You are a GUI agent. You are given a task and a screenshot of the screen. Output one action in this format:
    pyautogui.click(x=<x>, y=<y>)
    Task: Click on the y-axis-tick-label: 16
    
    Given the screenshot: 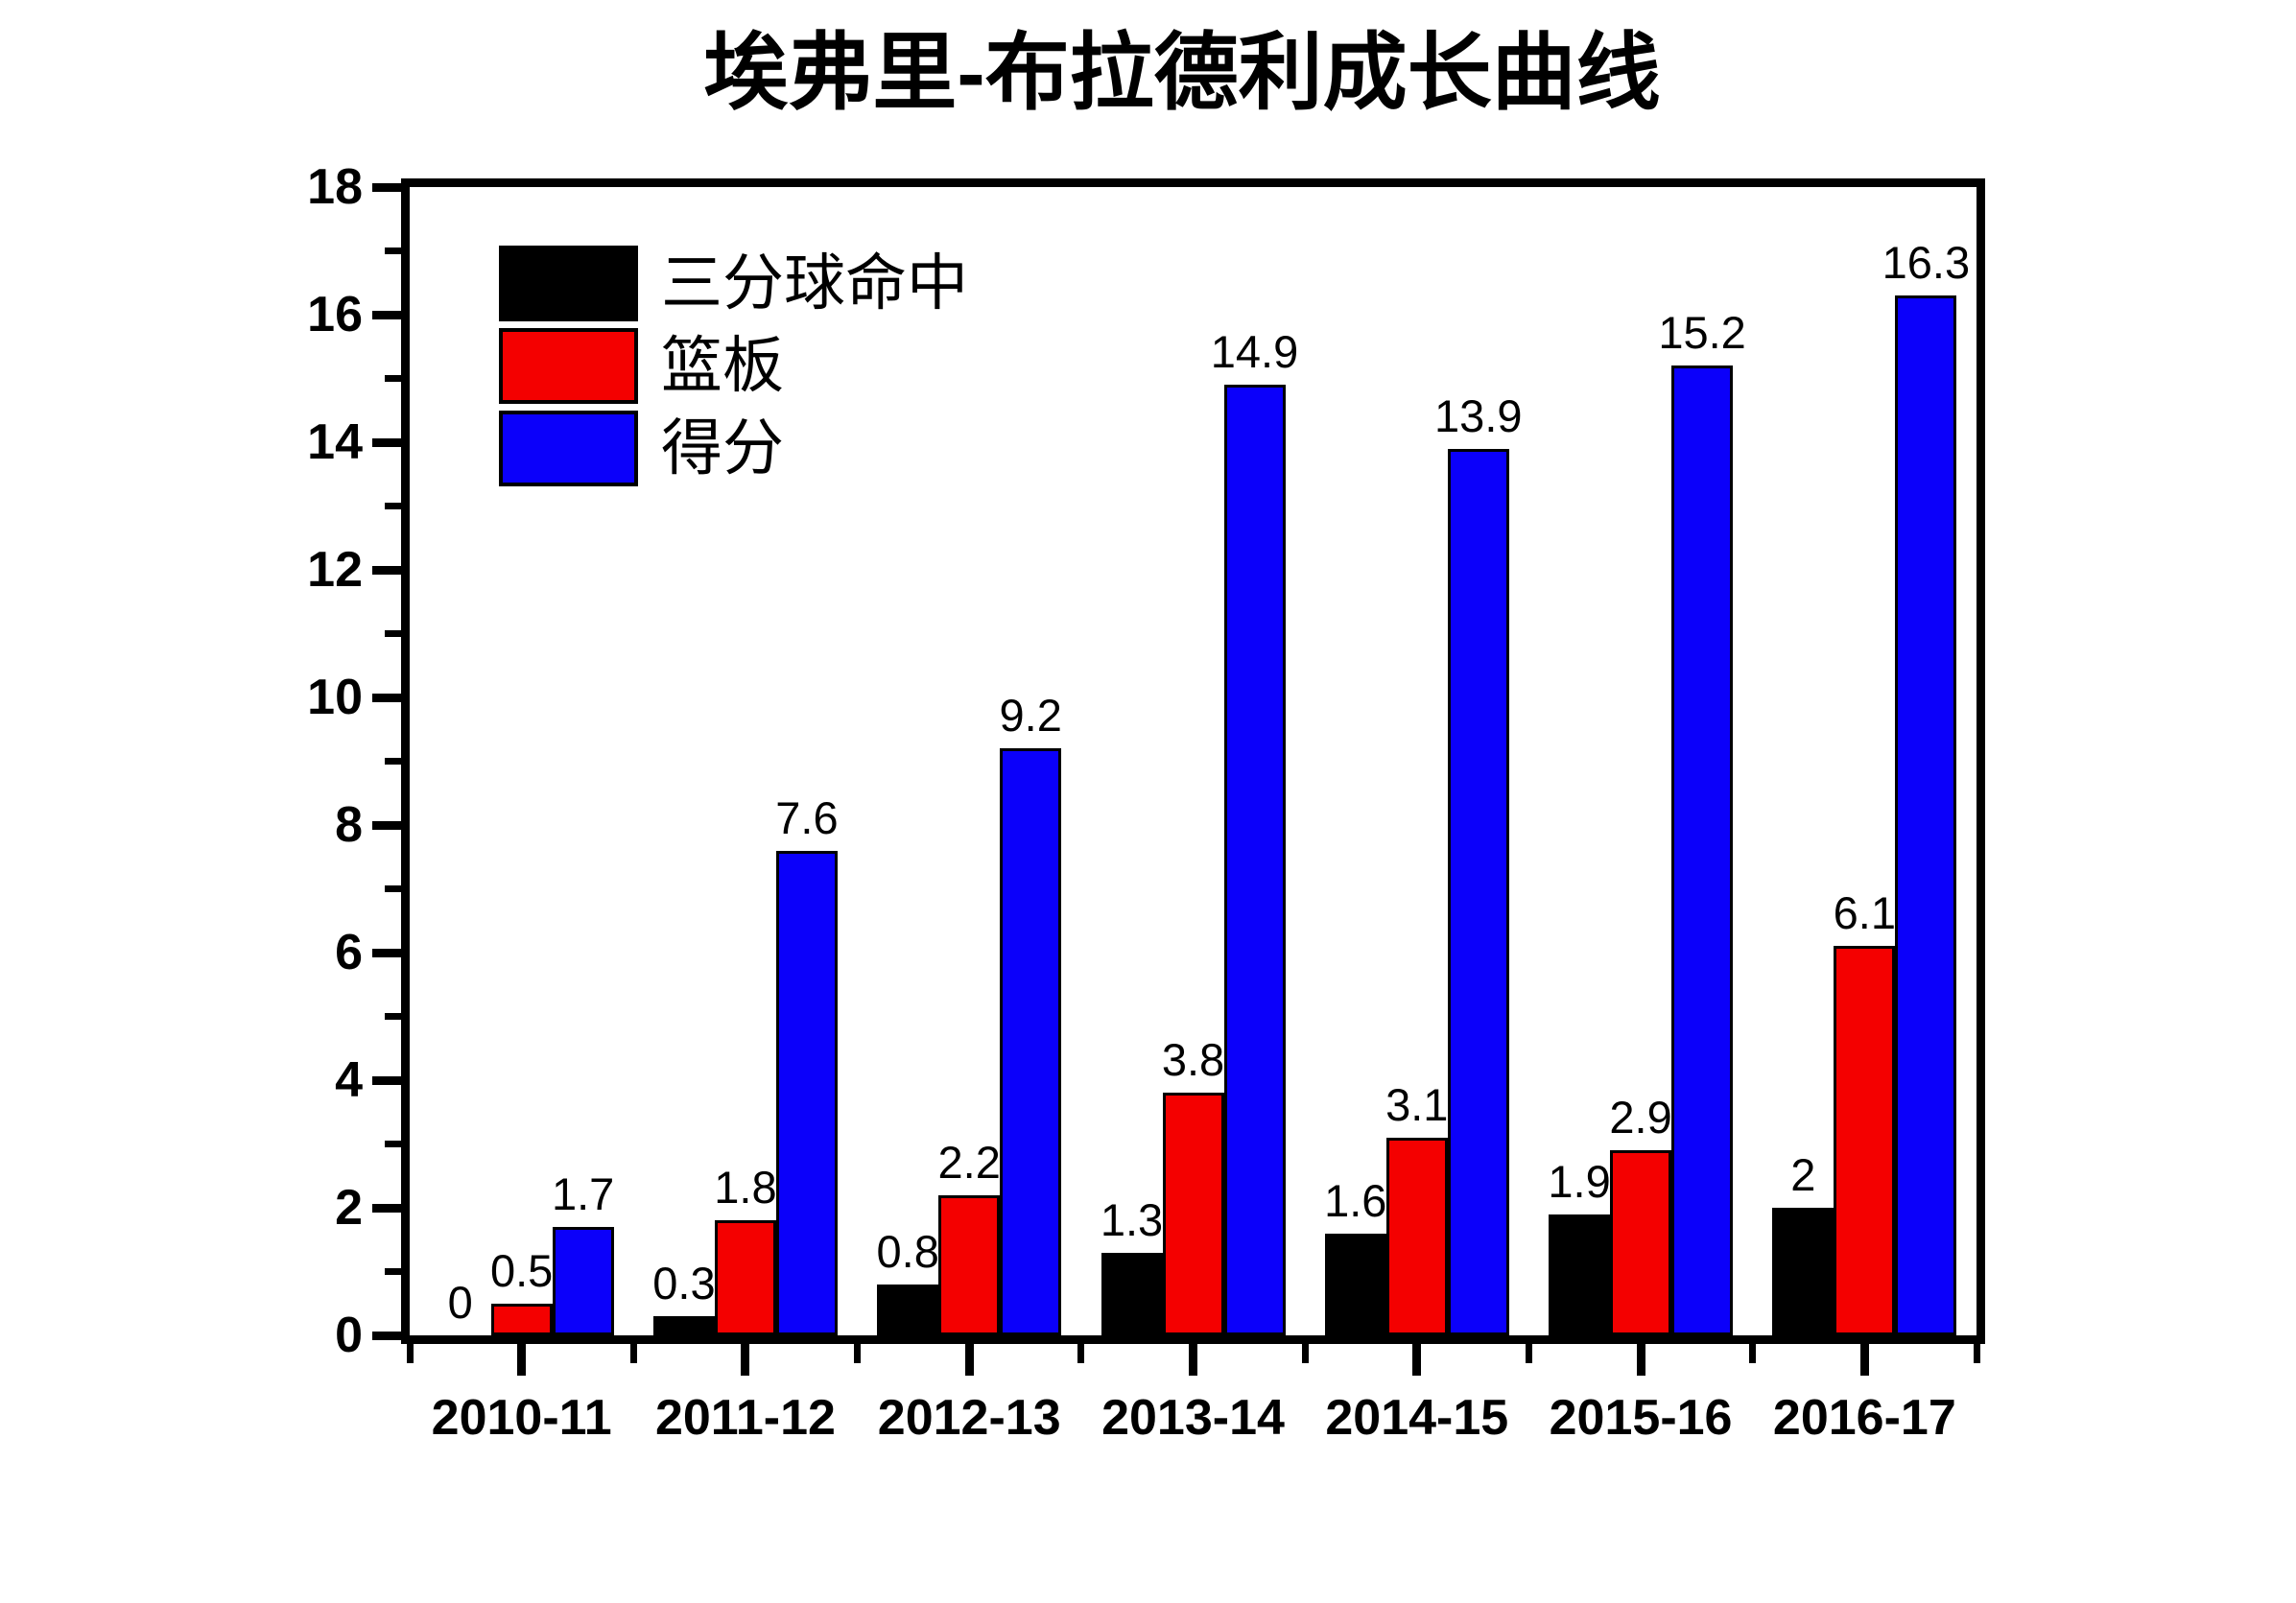 What is the action you would take?
    pyautogui.click(x=335, y=315)
    